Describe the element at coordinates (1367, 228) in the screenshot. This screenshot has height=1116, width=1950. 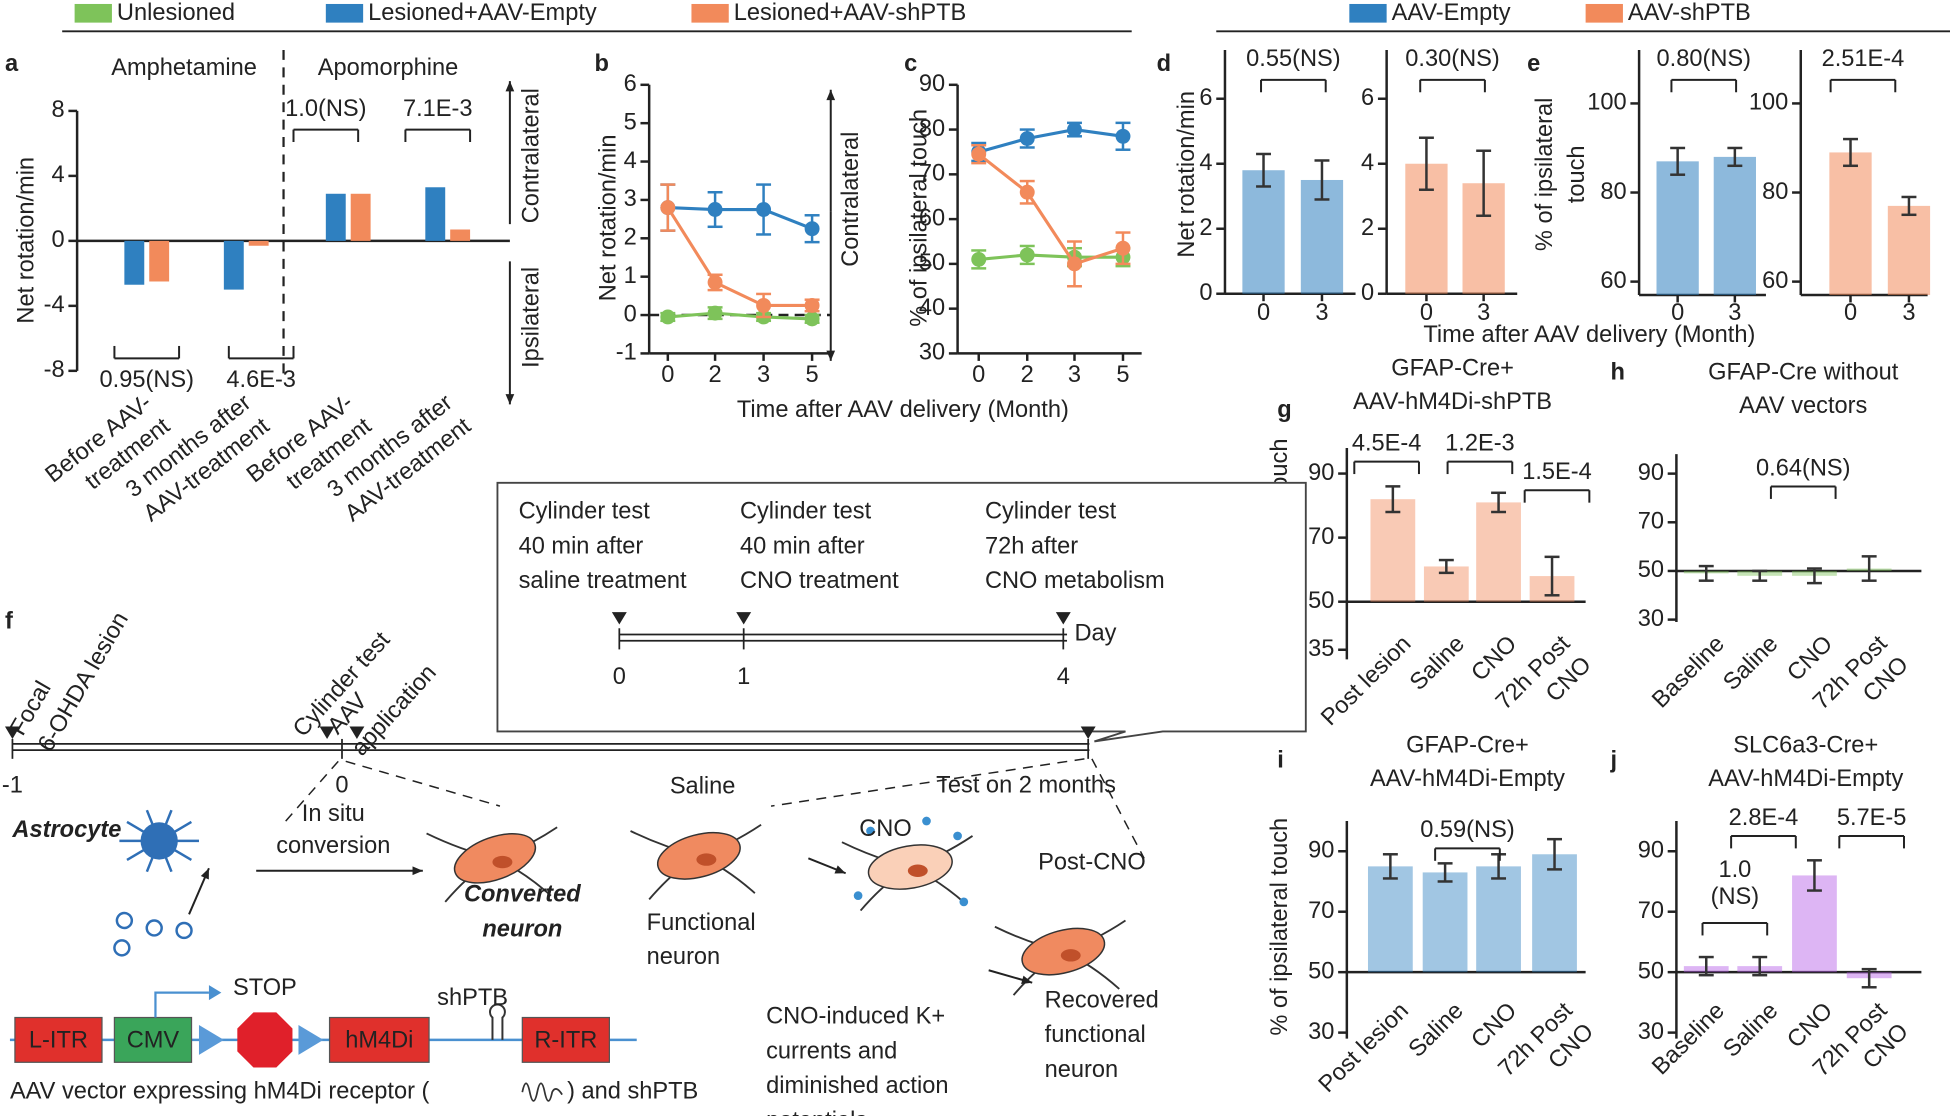
I see `y-tick-label: 2` at that location.